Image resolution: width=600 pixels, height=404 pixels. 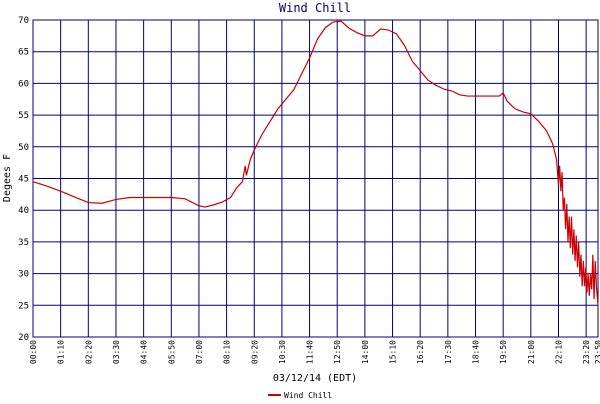 What do you see at coordinates (23, 116) in the screenshot?
I see `y-tick-label: 55` at bounding box center [23, 116].